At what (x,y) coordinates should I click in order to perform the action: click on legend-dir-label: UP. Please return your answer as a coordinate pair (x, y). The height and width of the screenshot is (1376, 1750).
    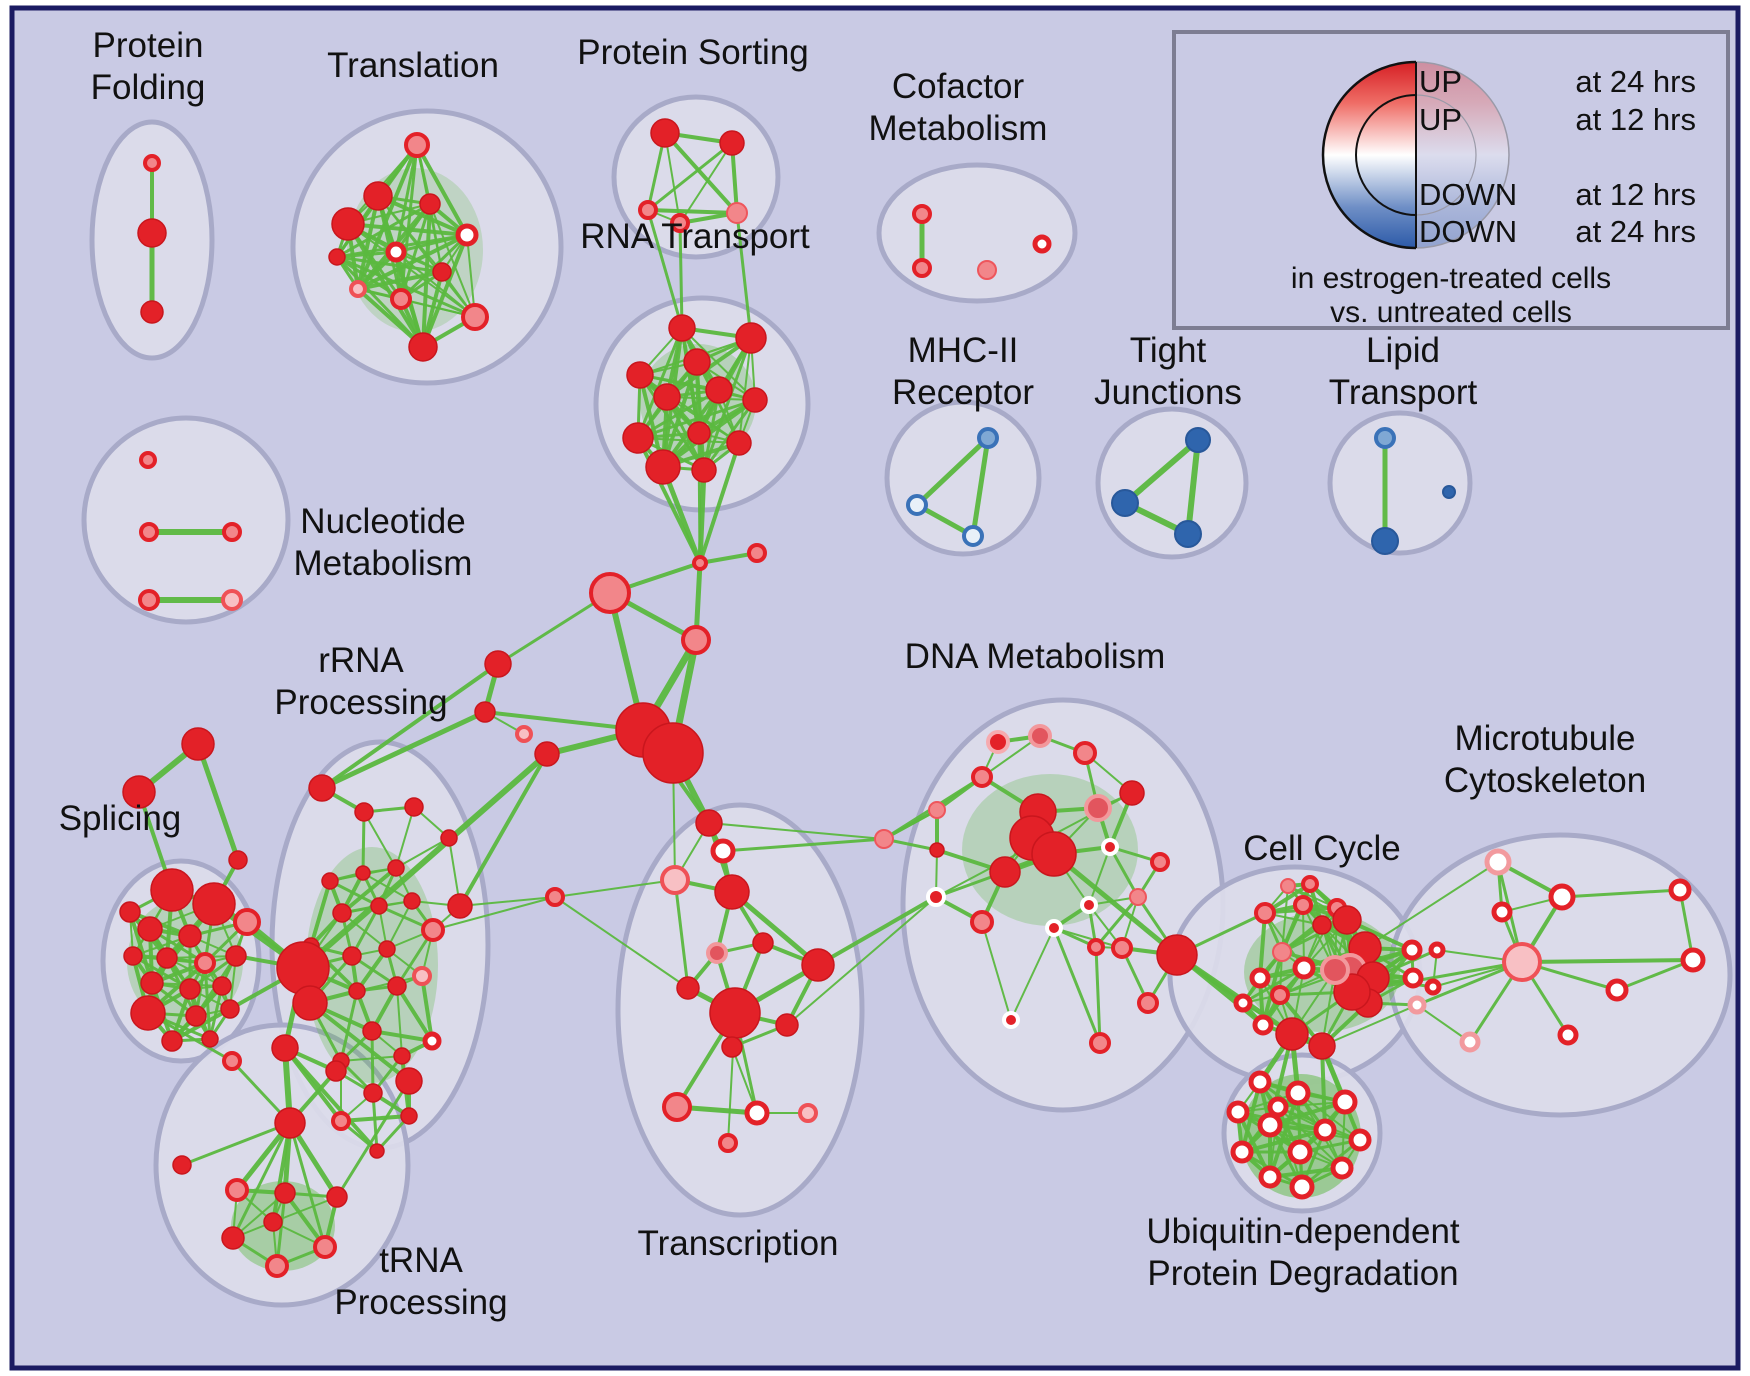
    Looking at the image, I should click on (1441, 81).